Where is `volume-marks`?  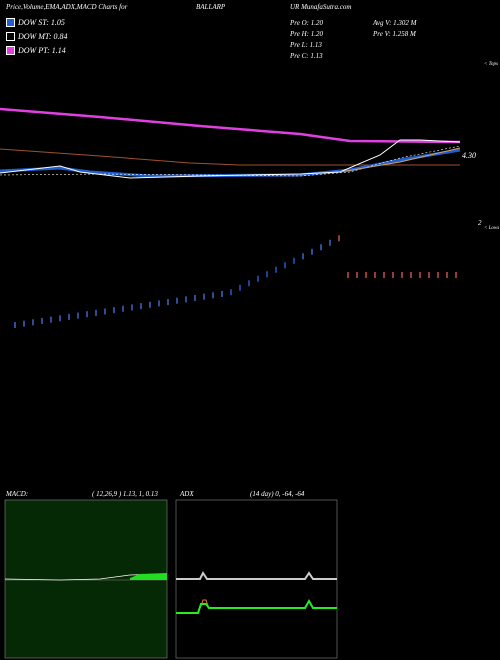 volume-marks is located at coordinates (235, 281).